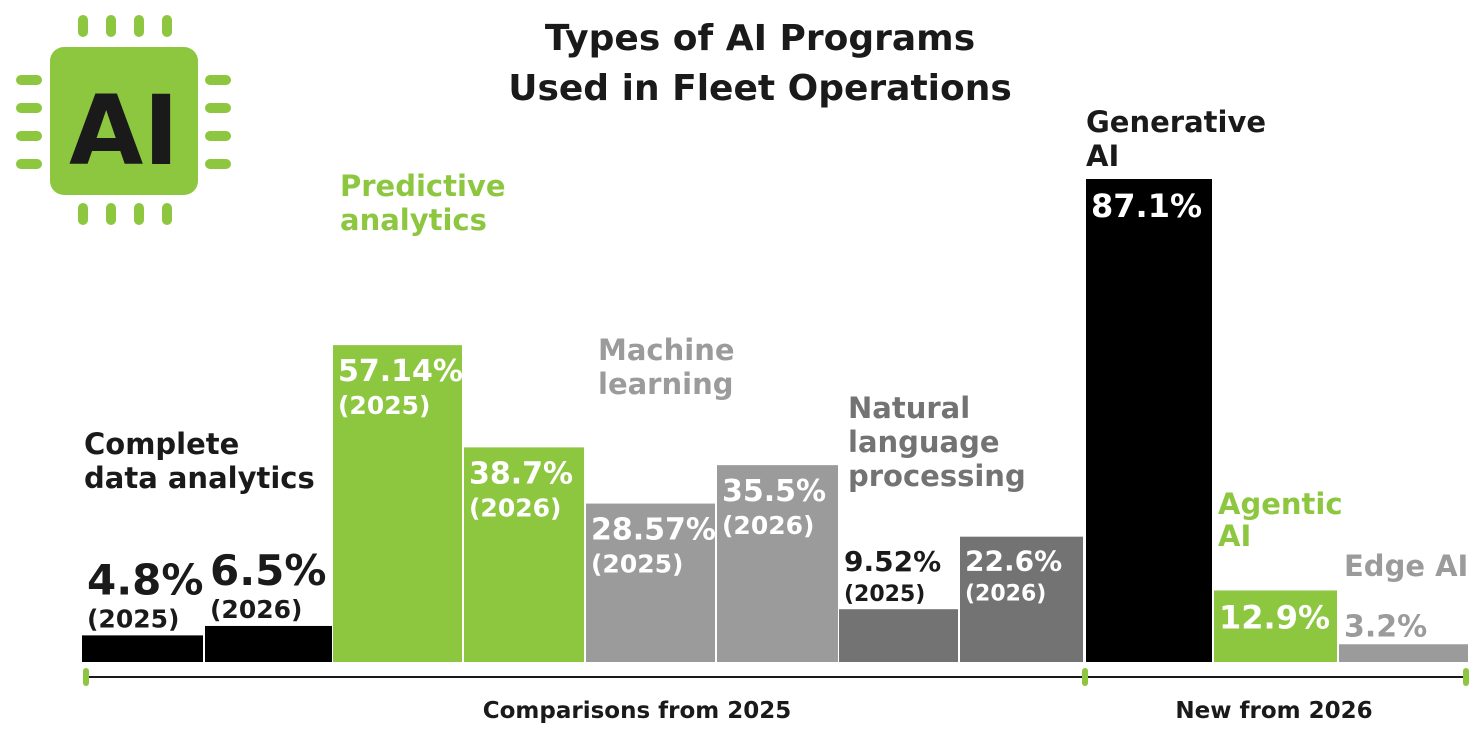 This screenshot has width=1473, height=736. What do you see at coordinates (937, 442) in the screenshot?
I see `category-label-3: Natural language processing` at bounding box center [937, 442].